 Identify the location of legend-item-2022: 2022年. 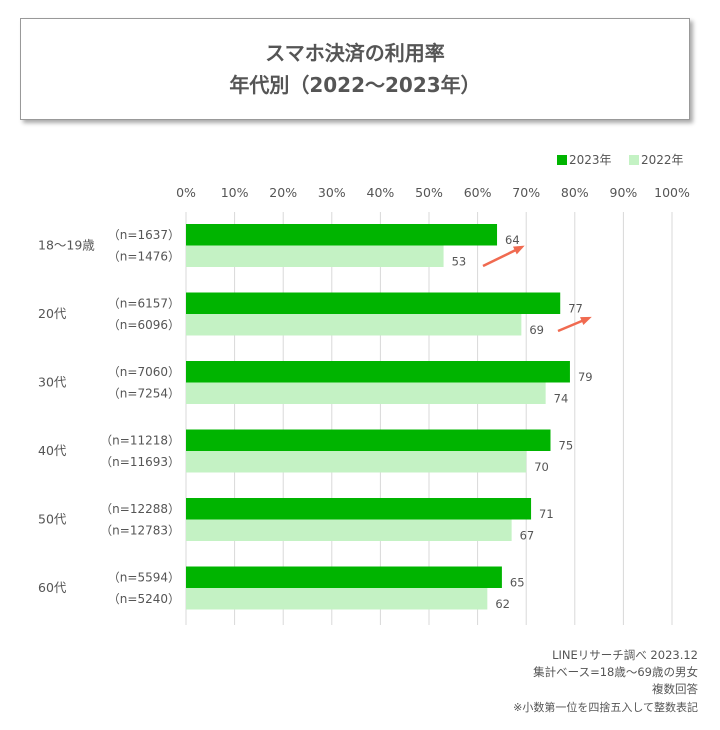
(656, 159).